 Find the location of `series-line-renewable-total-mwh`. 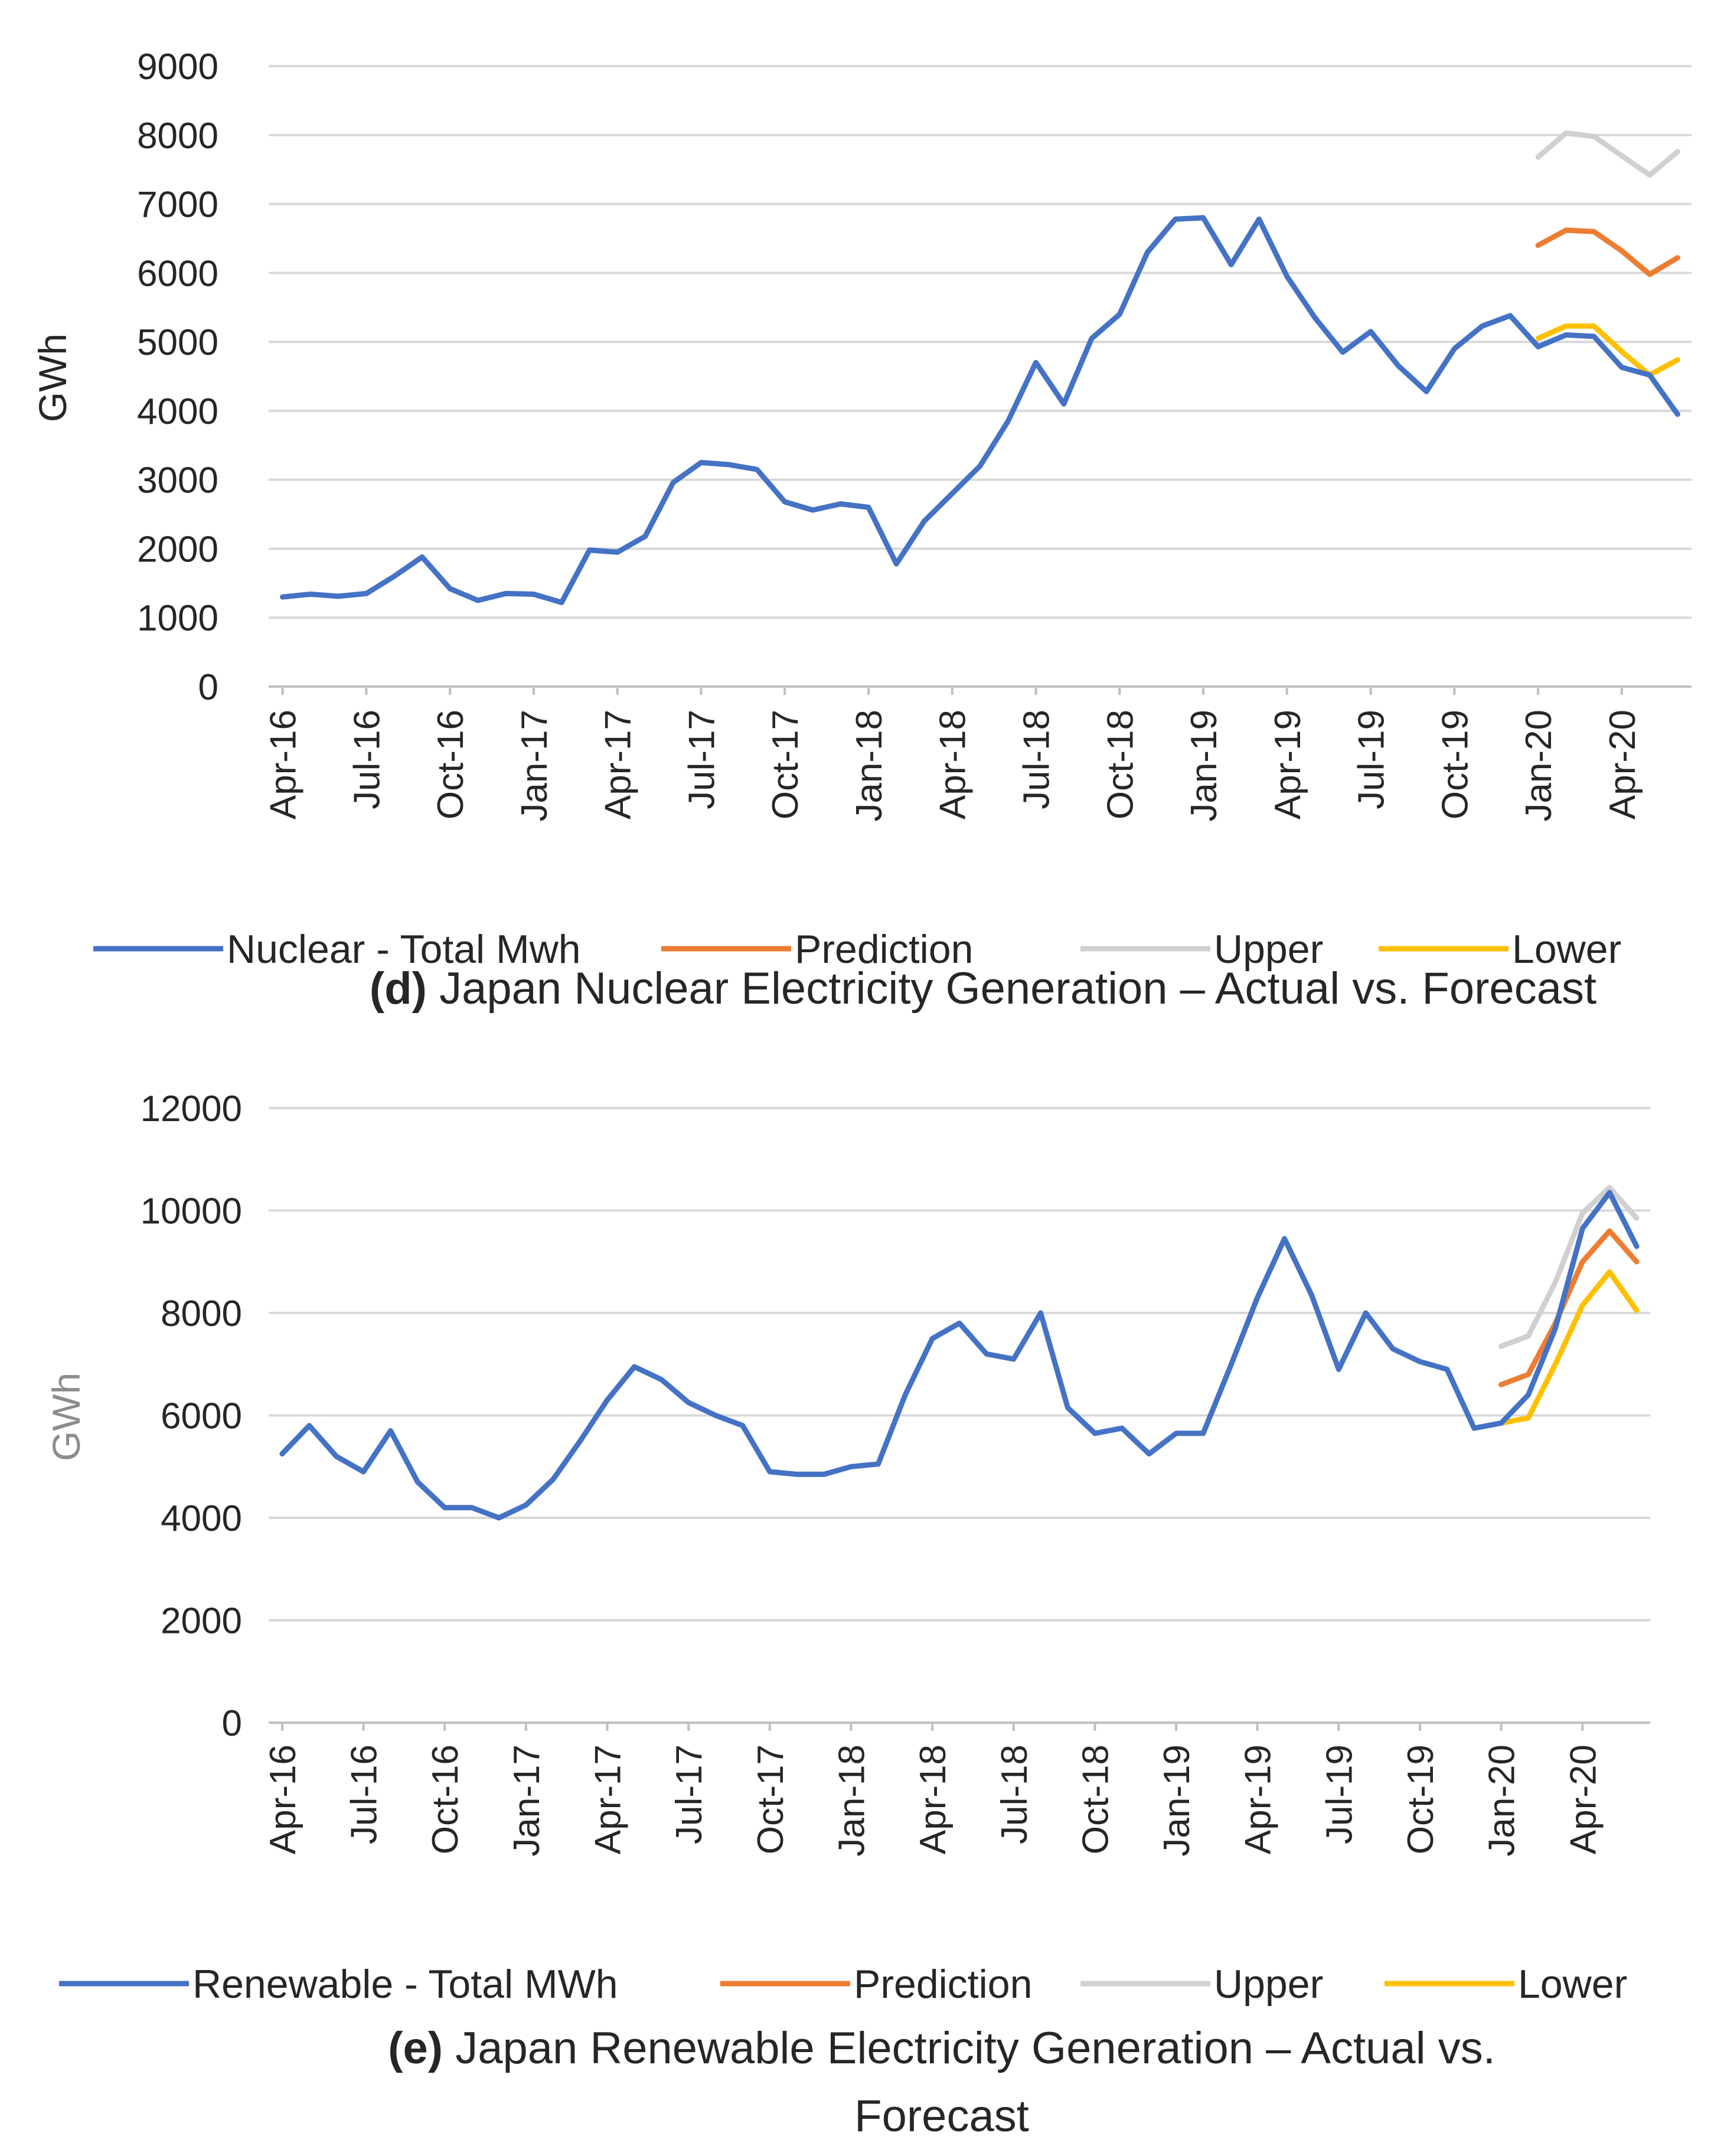

series-line-renewable-total-mwh is located at coordinates (959, 1355).